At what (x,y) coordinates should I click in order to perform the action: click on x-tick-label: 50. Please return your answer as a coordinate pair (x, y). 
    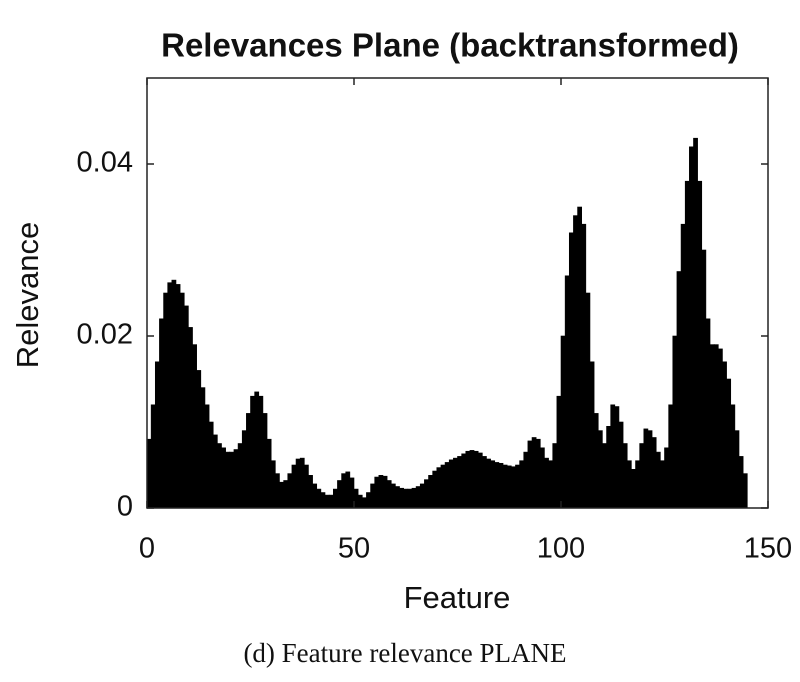
    Looking at the image, I should click on (354, 549).